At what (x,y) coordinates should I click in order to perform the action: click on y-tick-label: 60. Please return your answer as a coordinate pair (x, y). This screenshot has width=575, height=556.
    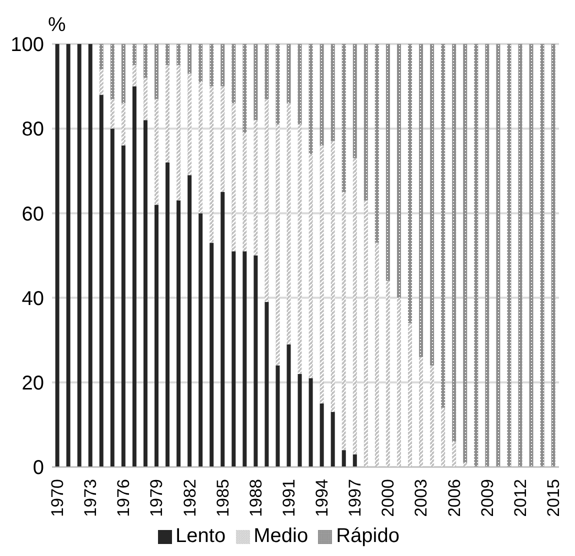
    Looking at the image, I should click on (33, 214).